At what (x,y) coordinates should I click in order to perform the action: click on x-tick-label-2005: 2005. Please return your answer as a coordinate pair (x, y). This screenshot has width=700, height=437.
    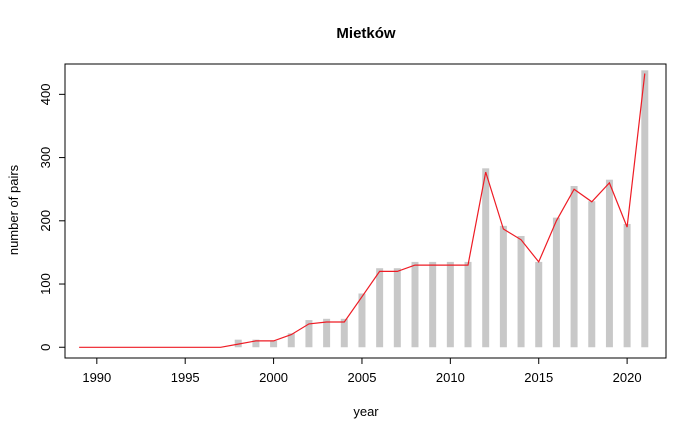
    Looking at the image, I should click on (362, 377).